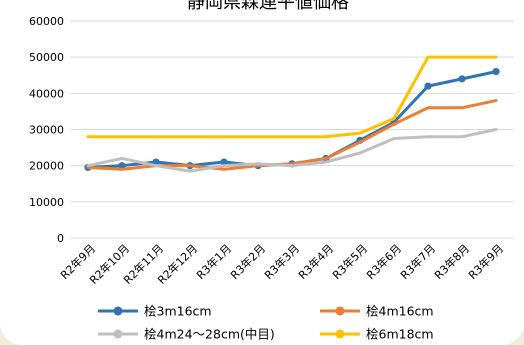 Image resolution: width=524 pixels, height=345 pixels. Describe the element at coordinates (315, 261) in the screenshot. I see `x-tick-label: R3年4月` at that location.